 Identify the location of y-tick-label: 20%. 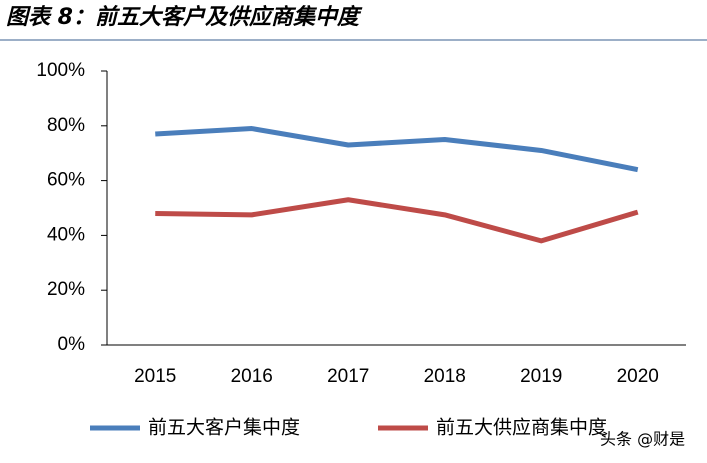
(66, 289).